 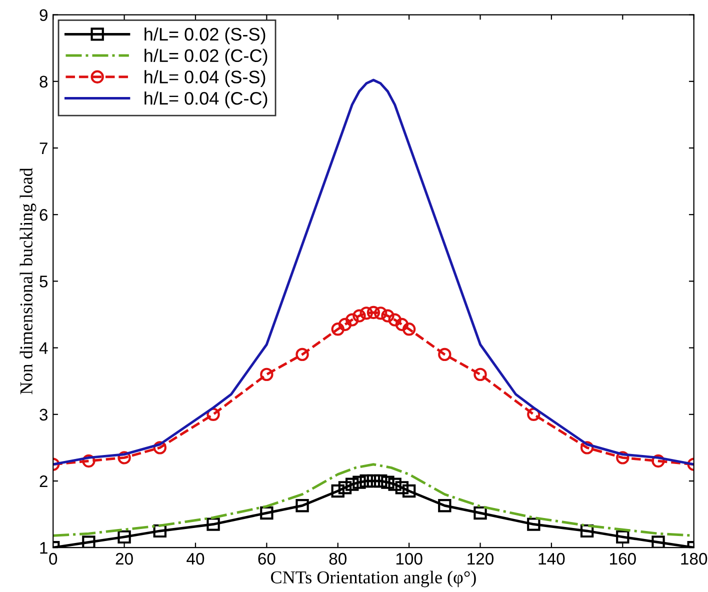 What do you see at coordinates (206, 57) in the screenshot?
I see `legend-label: h/L= 0.02 (C-C)` at bounding box center [206, 57].